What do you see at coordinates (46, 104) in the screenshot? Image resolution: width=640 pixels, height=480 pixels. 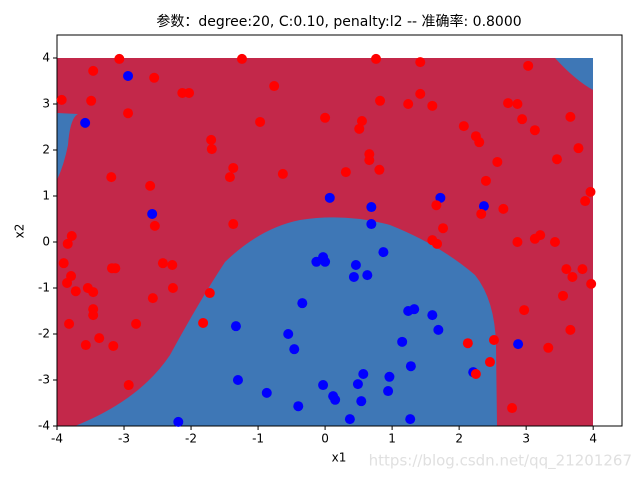 I see `y-tick-label: 3` at bounding box center [46, 104].